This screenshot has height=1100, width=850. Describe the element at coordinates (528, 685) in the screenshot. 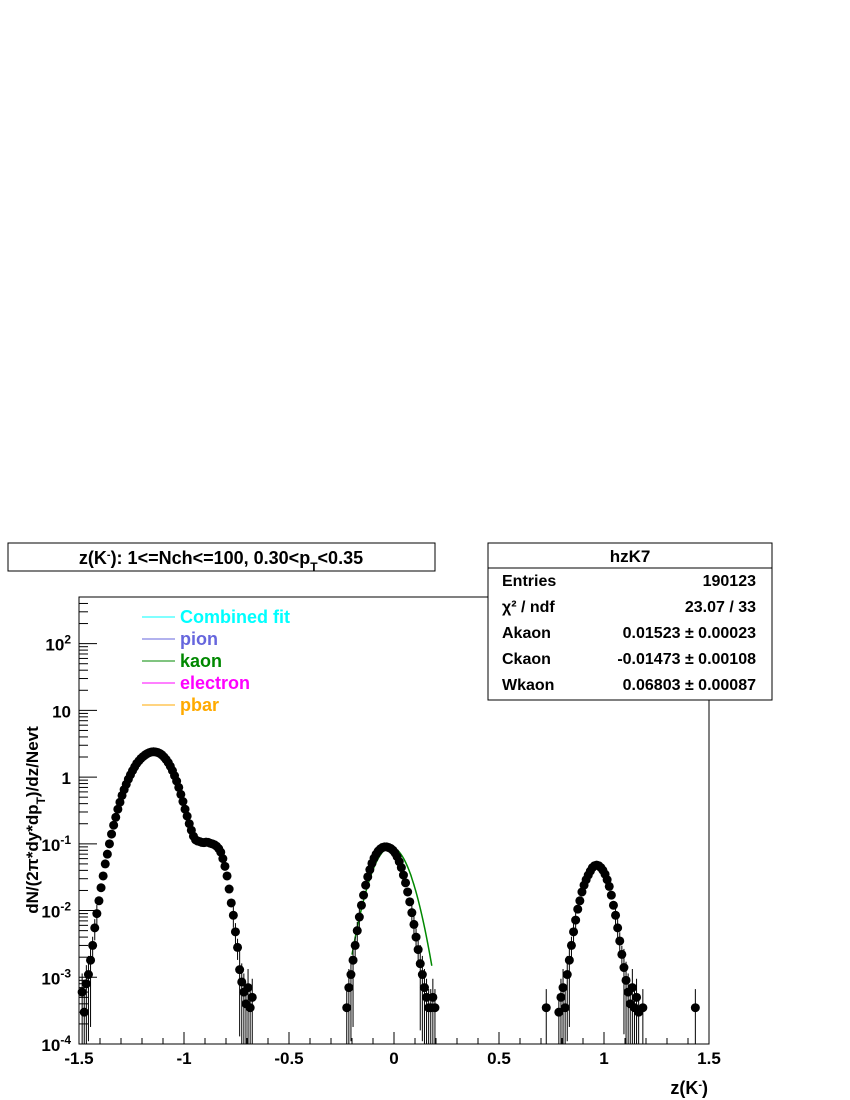

I see `stats-row-label: Wkaon` at that location.